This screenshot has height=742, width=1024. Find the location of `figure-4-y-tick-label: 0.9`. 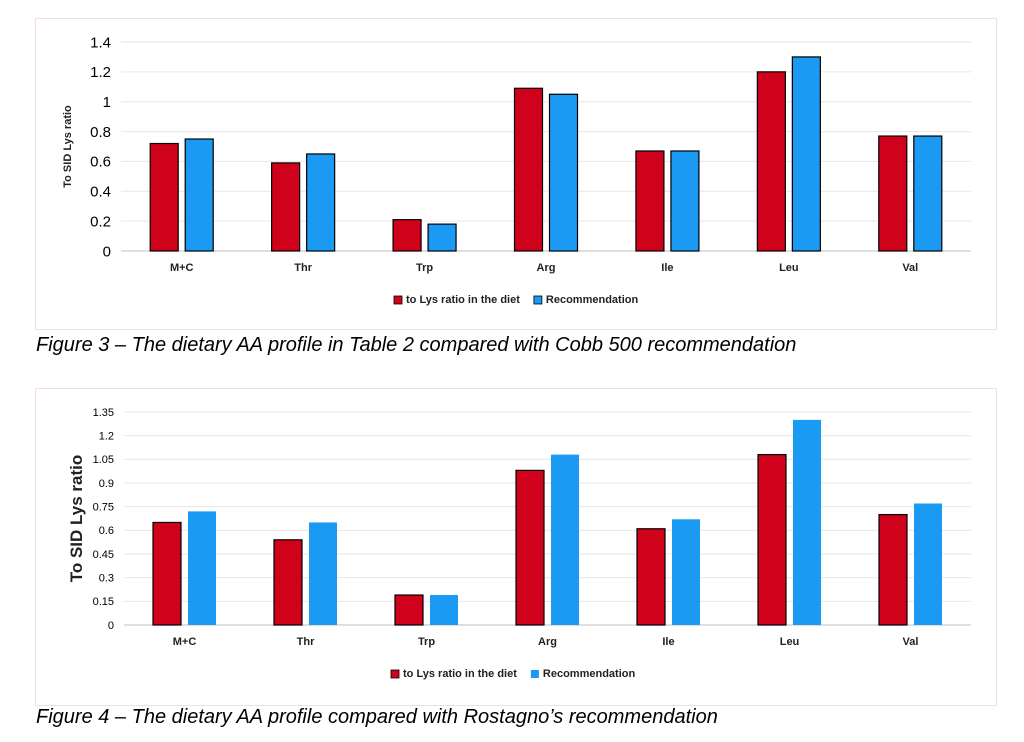

figure-4-y-tick-label: 0.9 is located at coordinates (106, 484).